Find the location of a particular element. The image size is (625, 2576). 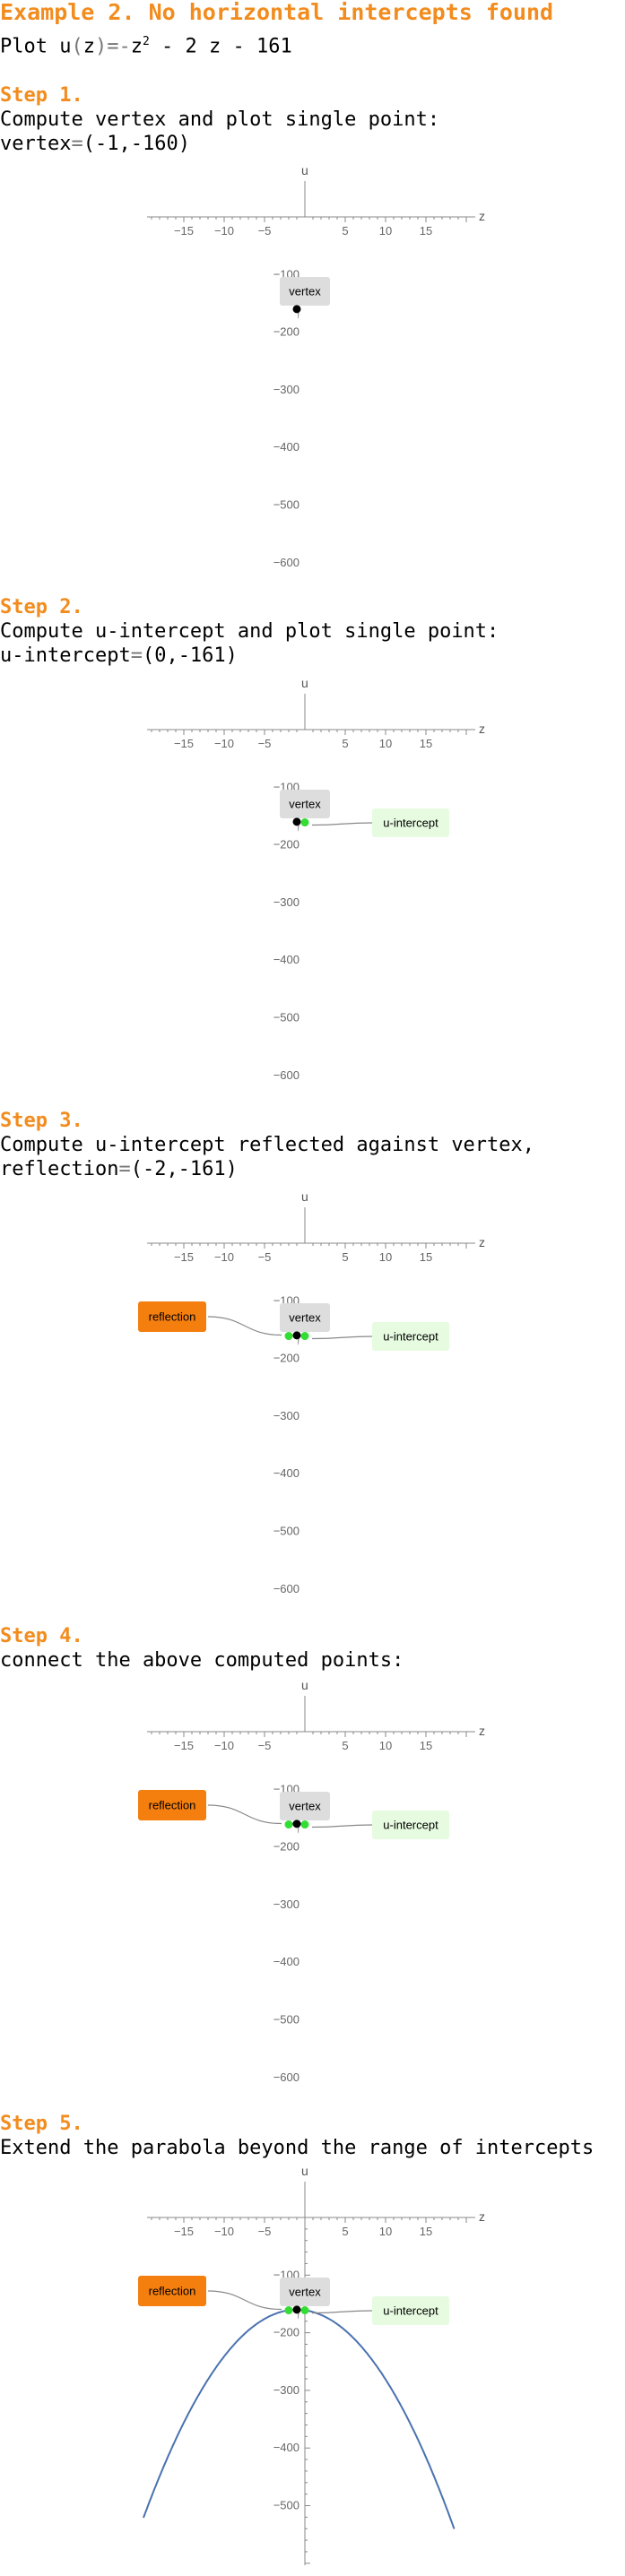

plot-instruction-prefix: Plot is located at coordinates (30, 46).